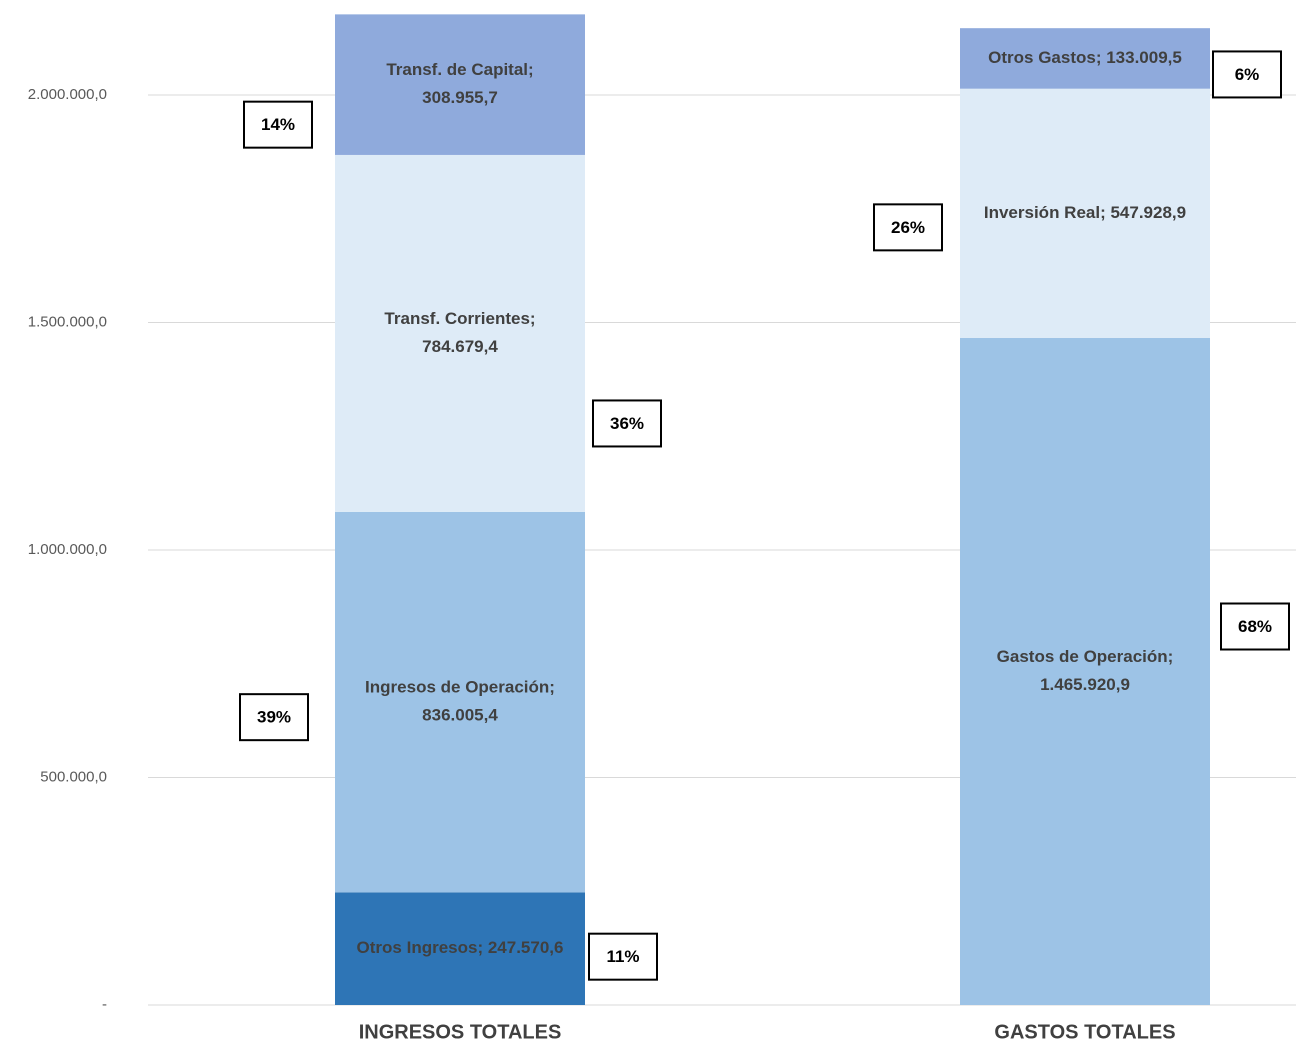  I want to click on share-label: 14%, so click(278, 124).